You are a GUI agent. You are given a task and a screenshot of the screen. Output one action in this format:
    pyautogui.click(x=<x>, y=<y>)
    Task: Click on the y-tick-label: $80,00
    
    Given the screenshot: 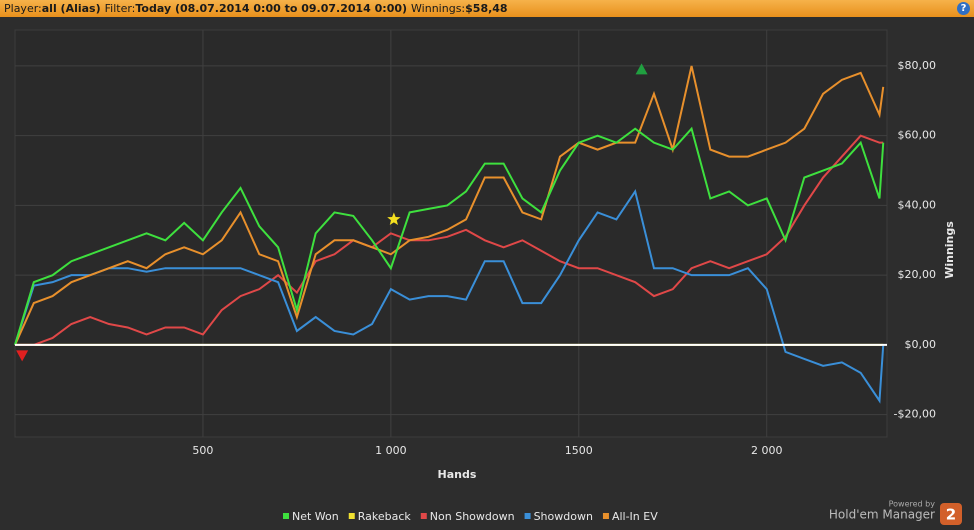 What is the action you would take?
    pyautogui.click(x=917, y=65)
    